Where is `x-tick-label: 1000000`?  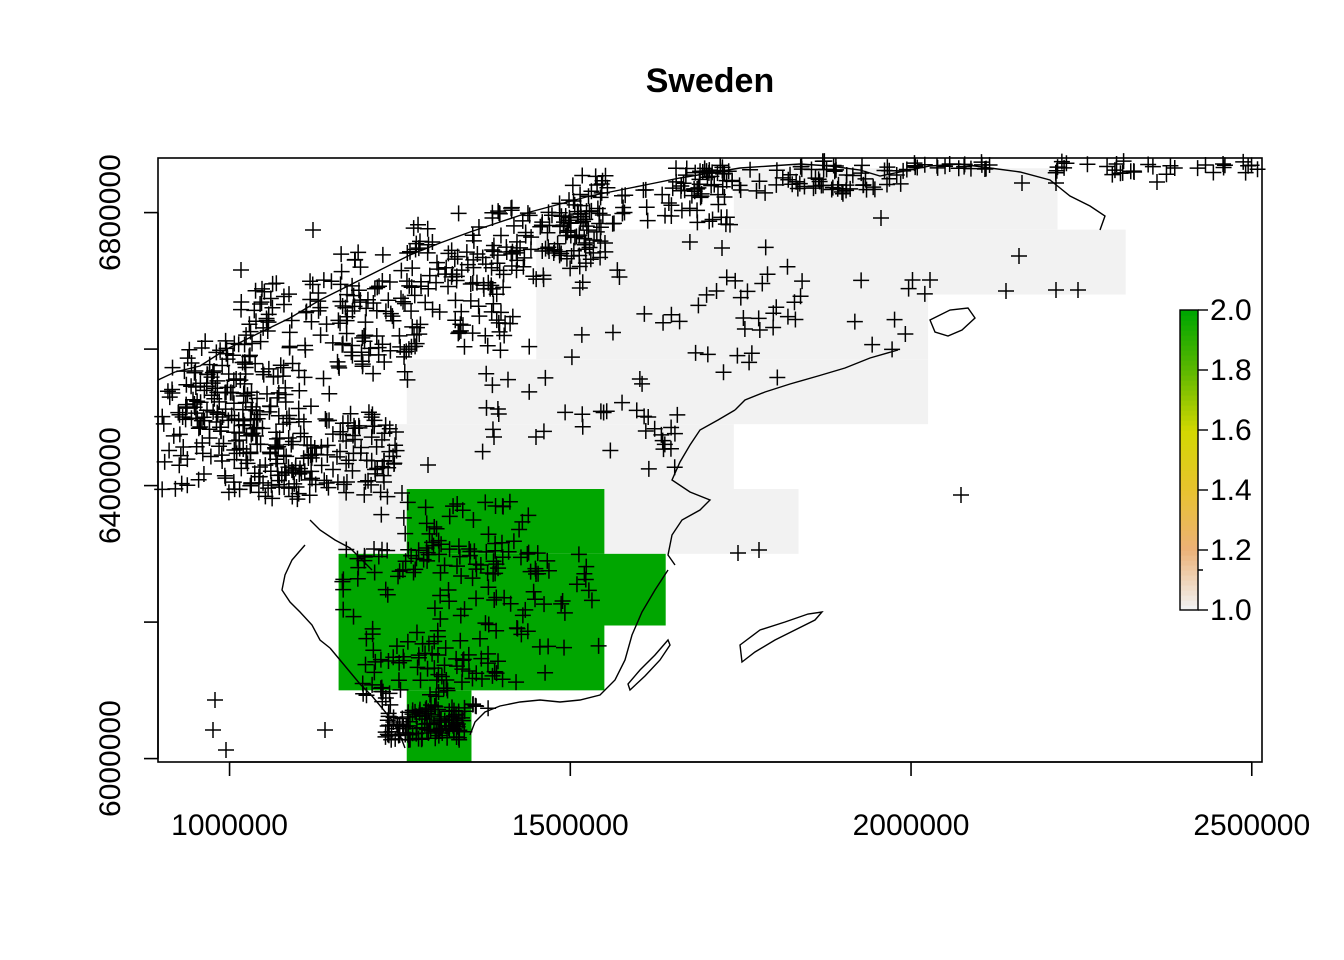 x-tick-label: 1000000 is located at coordinates (229, 825).